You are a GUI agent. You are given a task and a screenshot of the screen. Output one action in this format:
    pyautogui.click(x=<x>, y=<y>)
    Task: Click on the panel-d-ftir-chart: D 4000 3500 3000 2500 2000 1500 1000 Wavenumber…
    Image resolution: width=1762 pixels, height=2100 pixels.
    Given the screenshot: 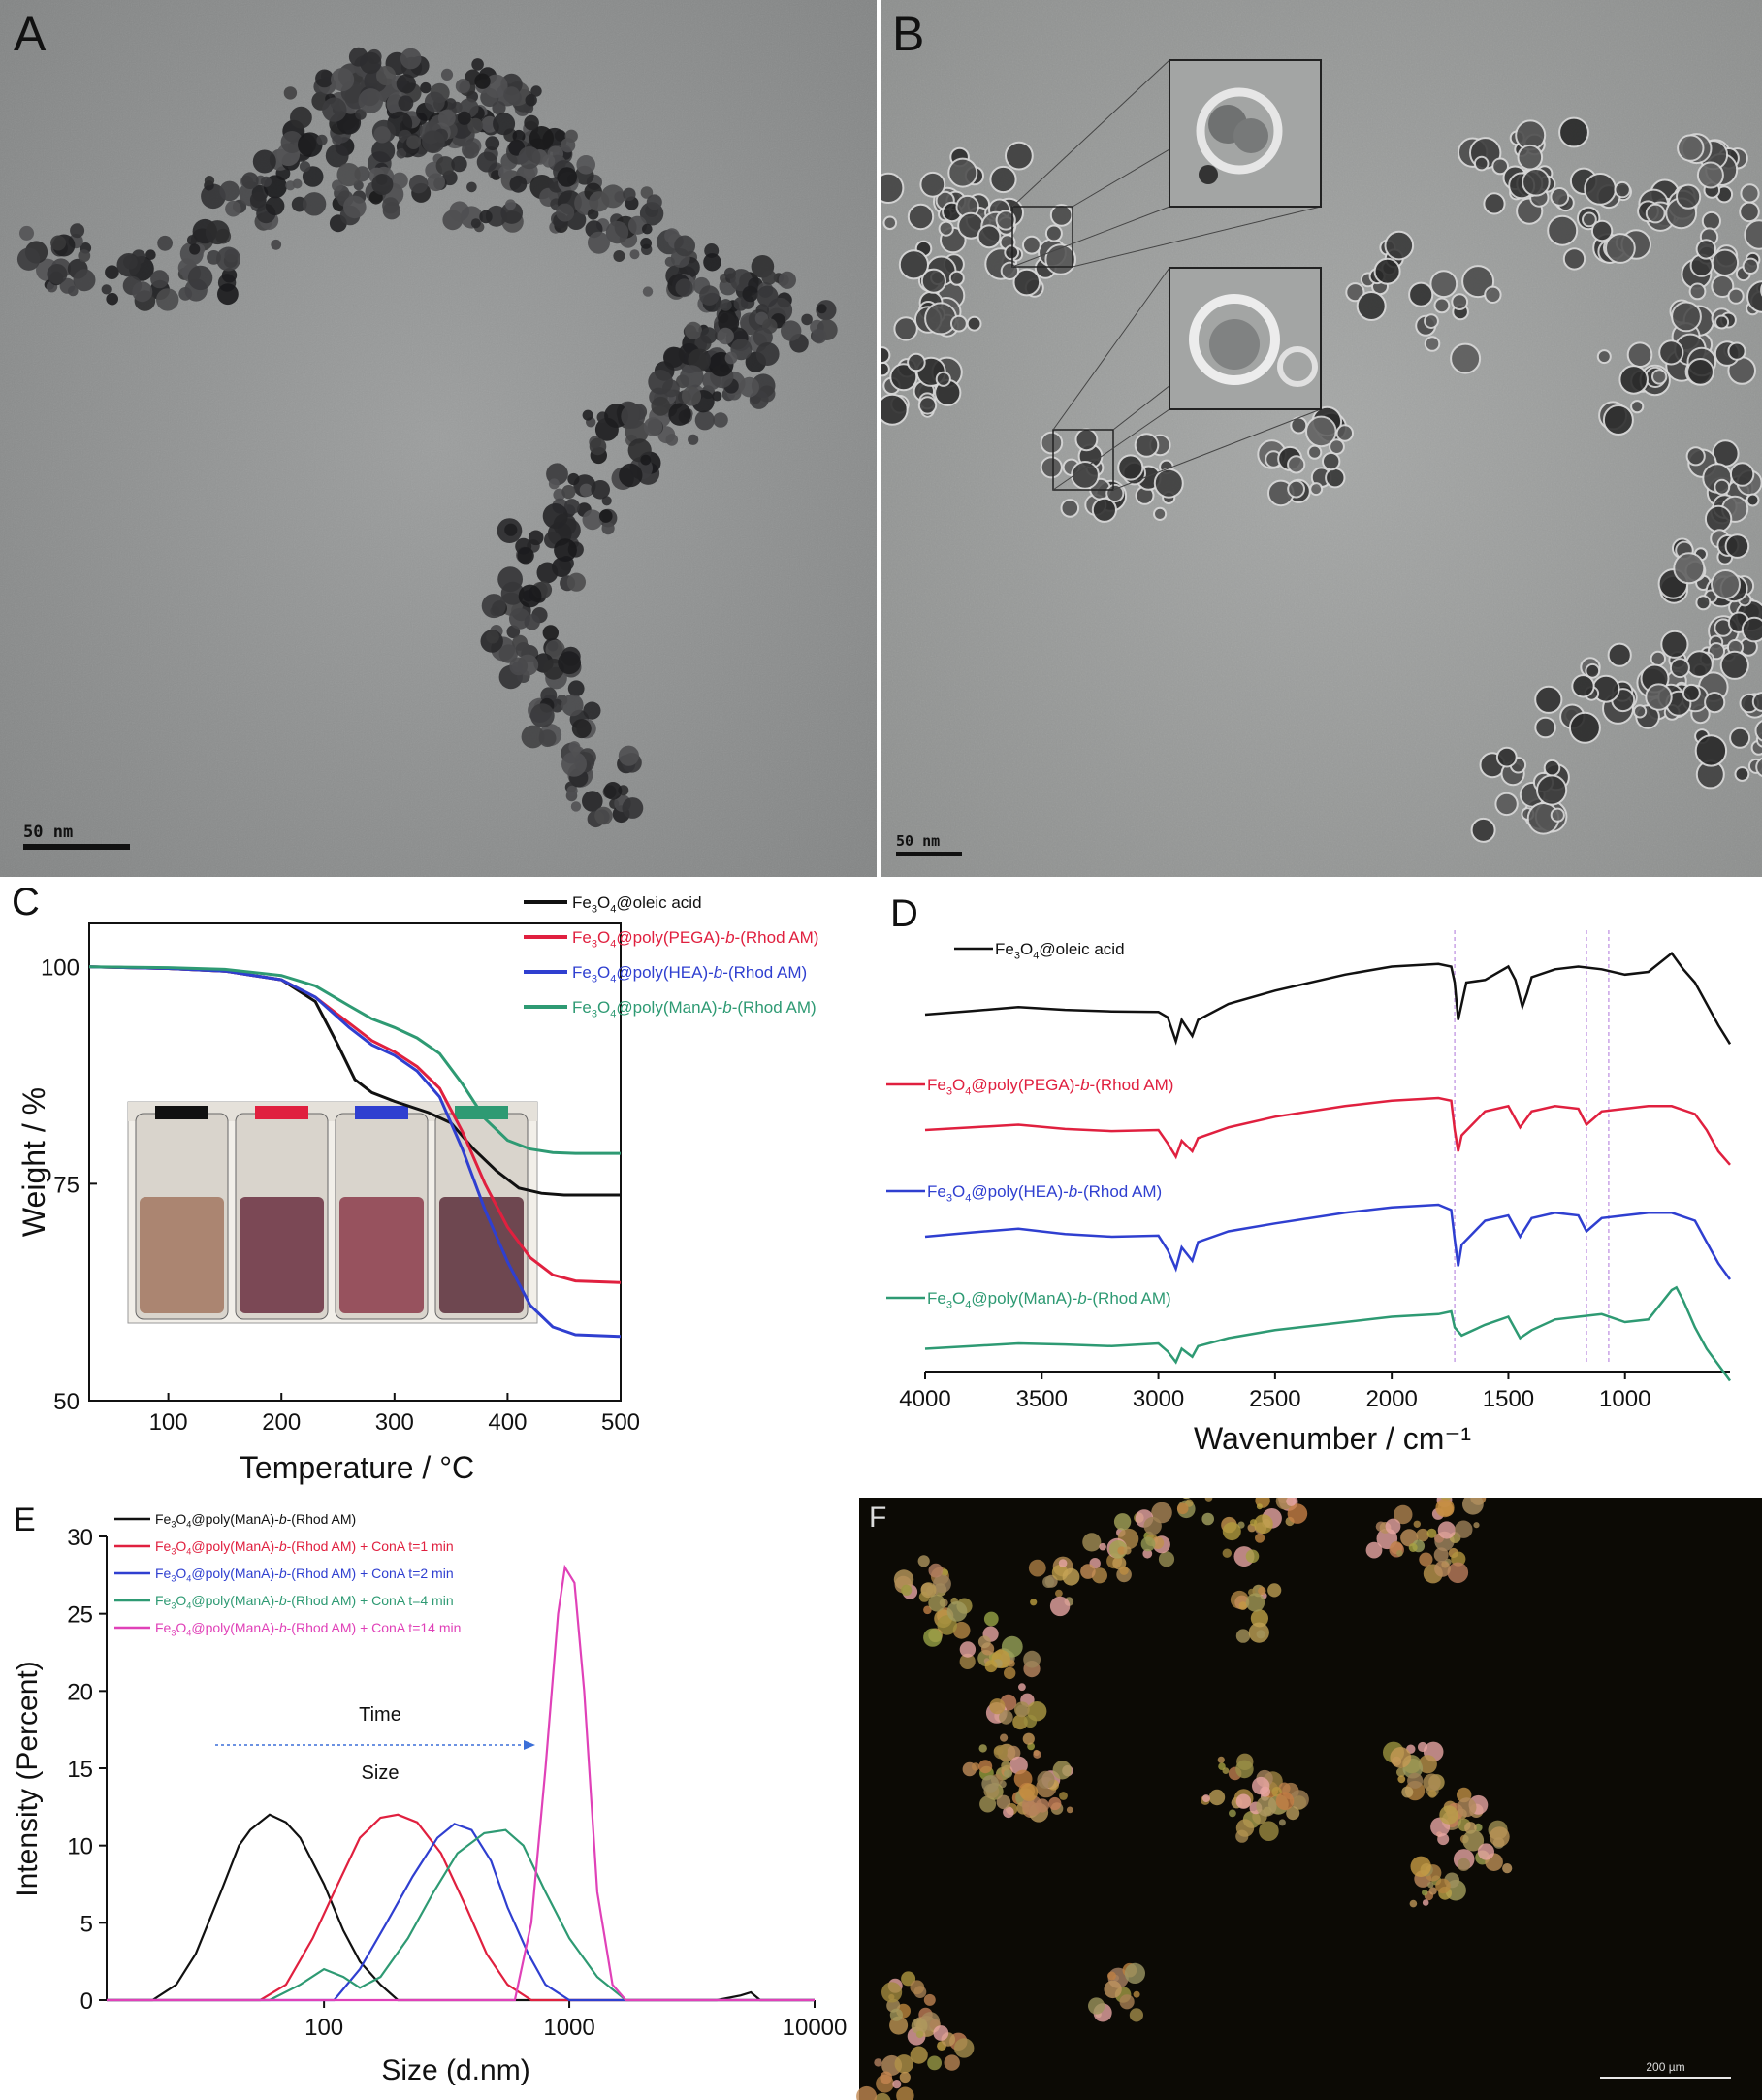 What is the action you would take?
    pyautogui.click(x=1319, y=1187)
    